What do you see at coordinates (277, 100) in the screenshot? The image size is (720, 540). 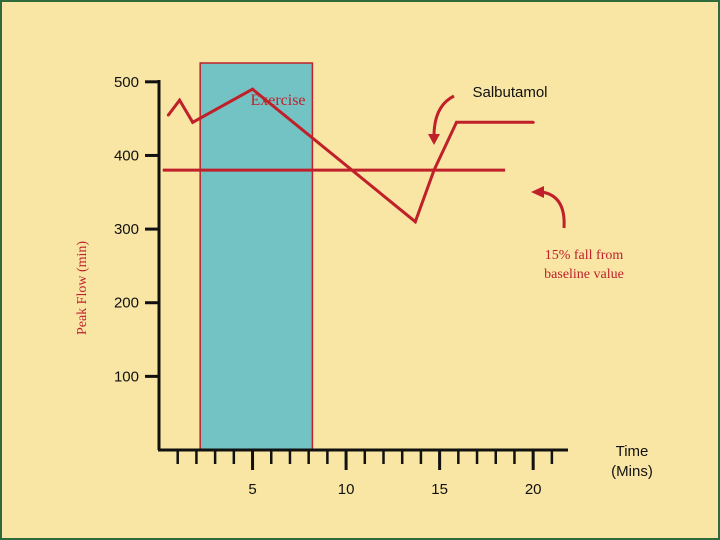 I see `exercise-label: Exercise` at bounding box center [277, 100].